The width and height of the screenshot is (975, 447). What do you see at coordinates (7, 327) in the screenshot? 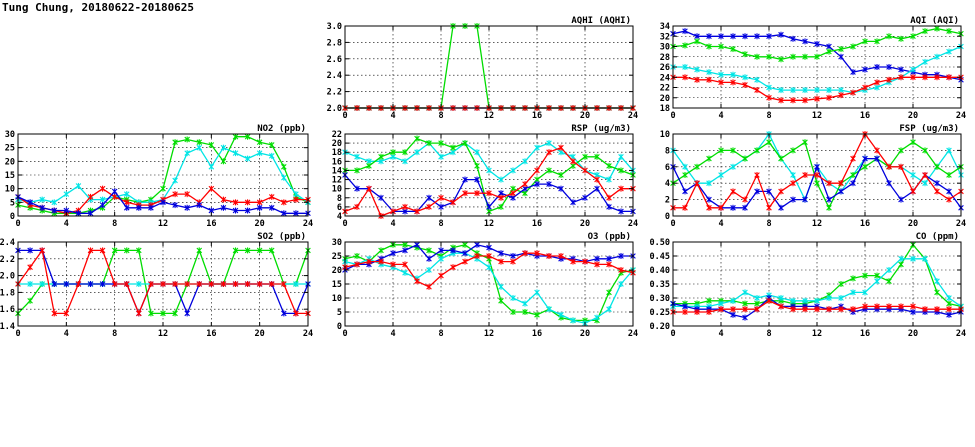
I see `y-tick-label: 1.4` at bounding box center [7, 327].